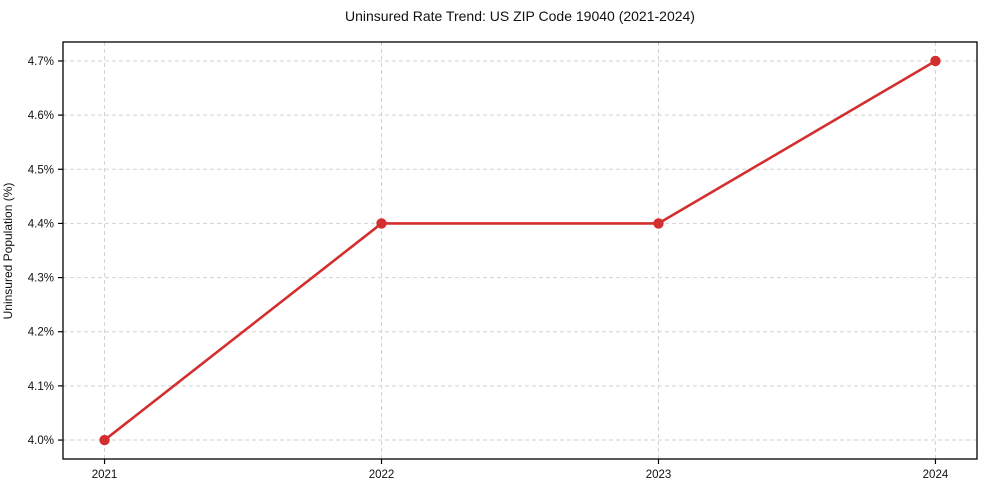 This screenshot has height=490, width=989. Describe the element at coordinates (41, 224) in the screenshot. I see `y-tick-label: 4.4%` at that location.